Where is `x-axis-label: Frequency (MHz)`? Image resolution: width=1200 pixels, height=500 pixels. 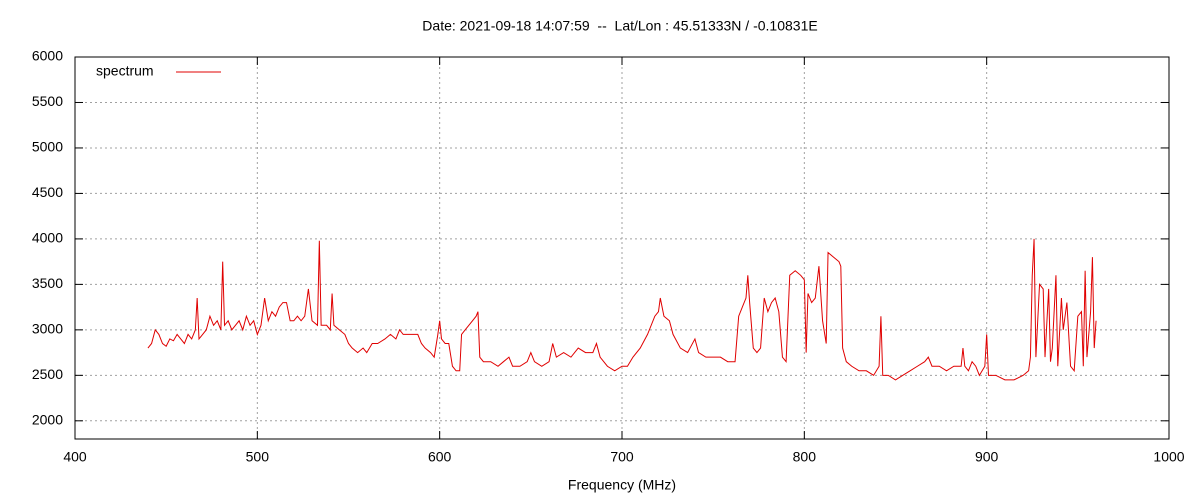
x-axis-label: Frequency (MHz) is located at coordinates (622, 485).